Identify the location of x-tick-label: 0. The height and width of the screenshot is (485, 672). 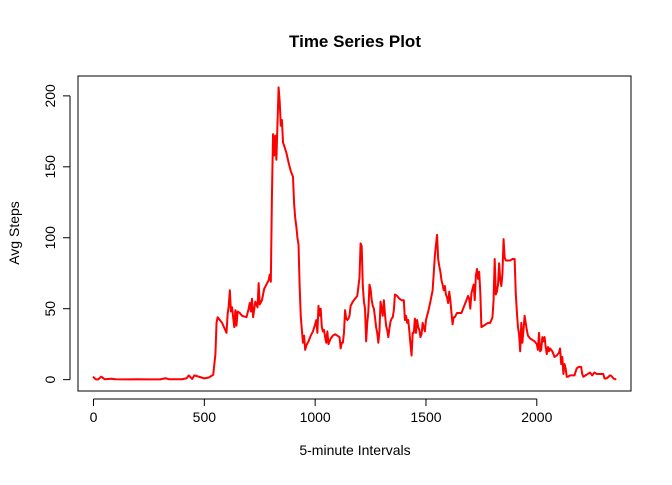
(94, 417).